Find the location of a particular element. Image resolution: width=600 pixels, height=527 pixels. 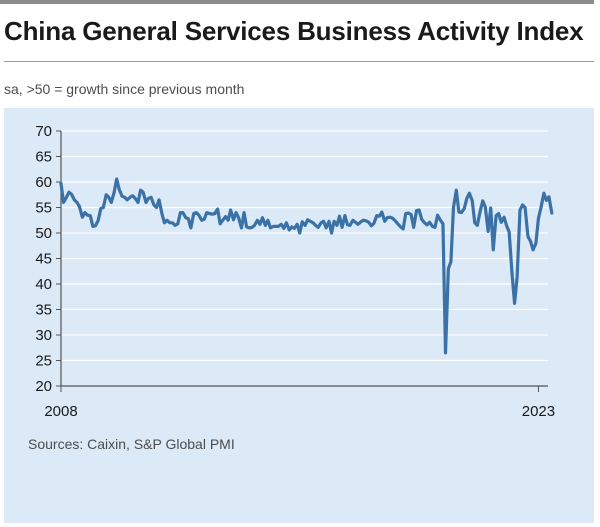

y-tick-label-50: 50 is located at coordinates (43, 233).